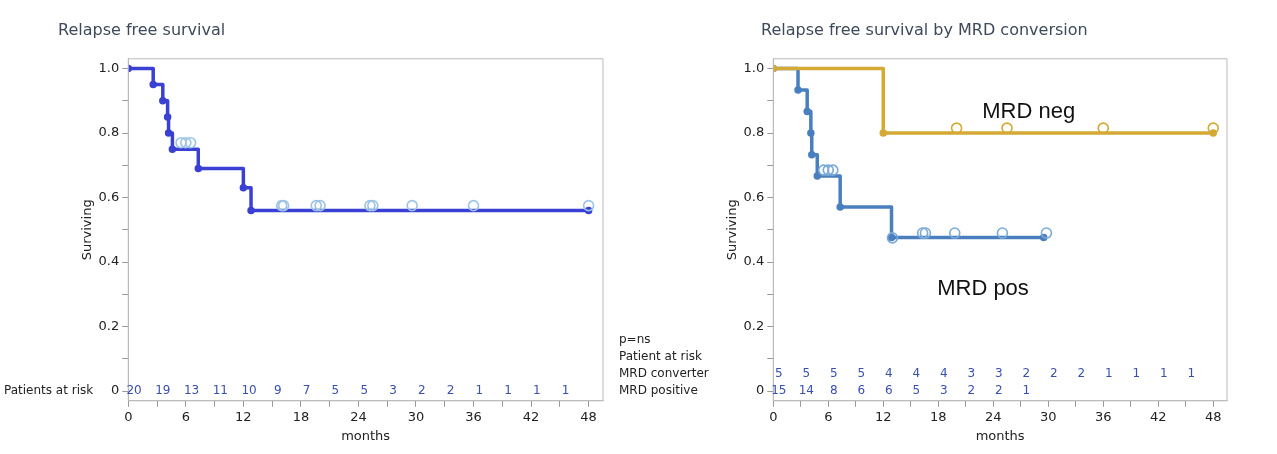 This screenshot has height=454, width=1277. I want to click on text: 5 5 5 5 4 4 4 3 3 2 2 2 1 1 1 1, so click(985, 373).